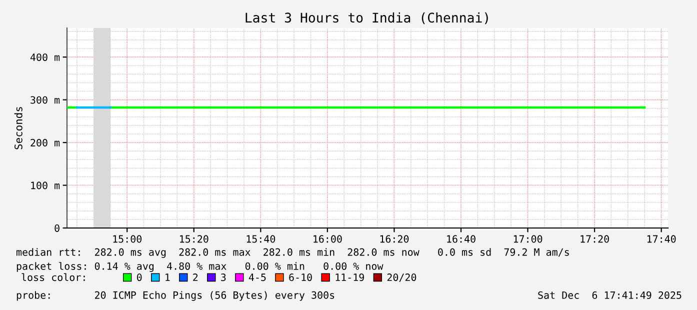  Describe the element at coordinates (401, 278) in the screenshot. I see `legend-label: 20/20` at that location.